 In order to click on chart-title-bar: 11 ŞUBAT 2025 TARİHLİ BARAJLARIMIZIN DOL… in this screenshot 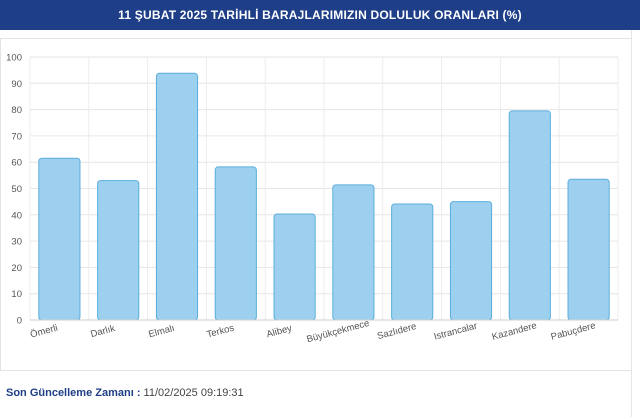, I will do `click(320, 15)`.